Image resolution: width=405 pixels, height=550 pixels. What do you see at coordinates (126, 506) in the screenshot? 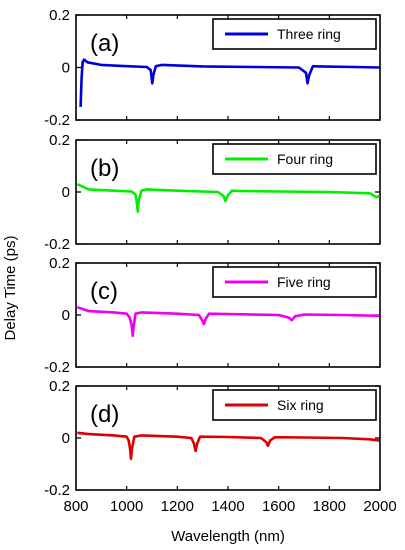
I see `x-tick-label: 1000` at bounding box center [126, 506].